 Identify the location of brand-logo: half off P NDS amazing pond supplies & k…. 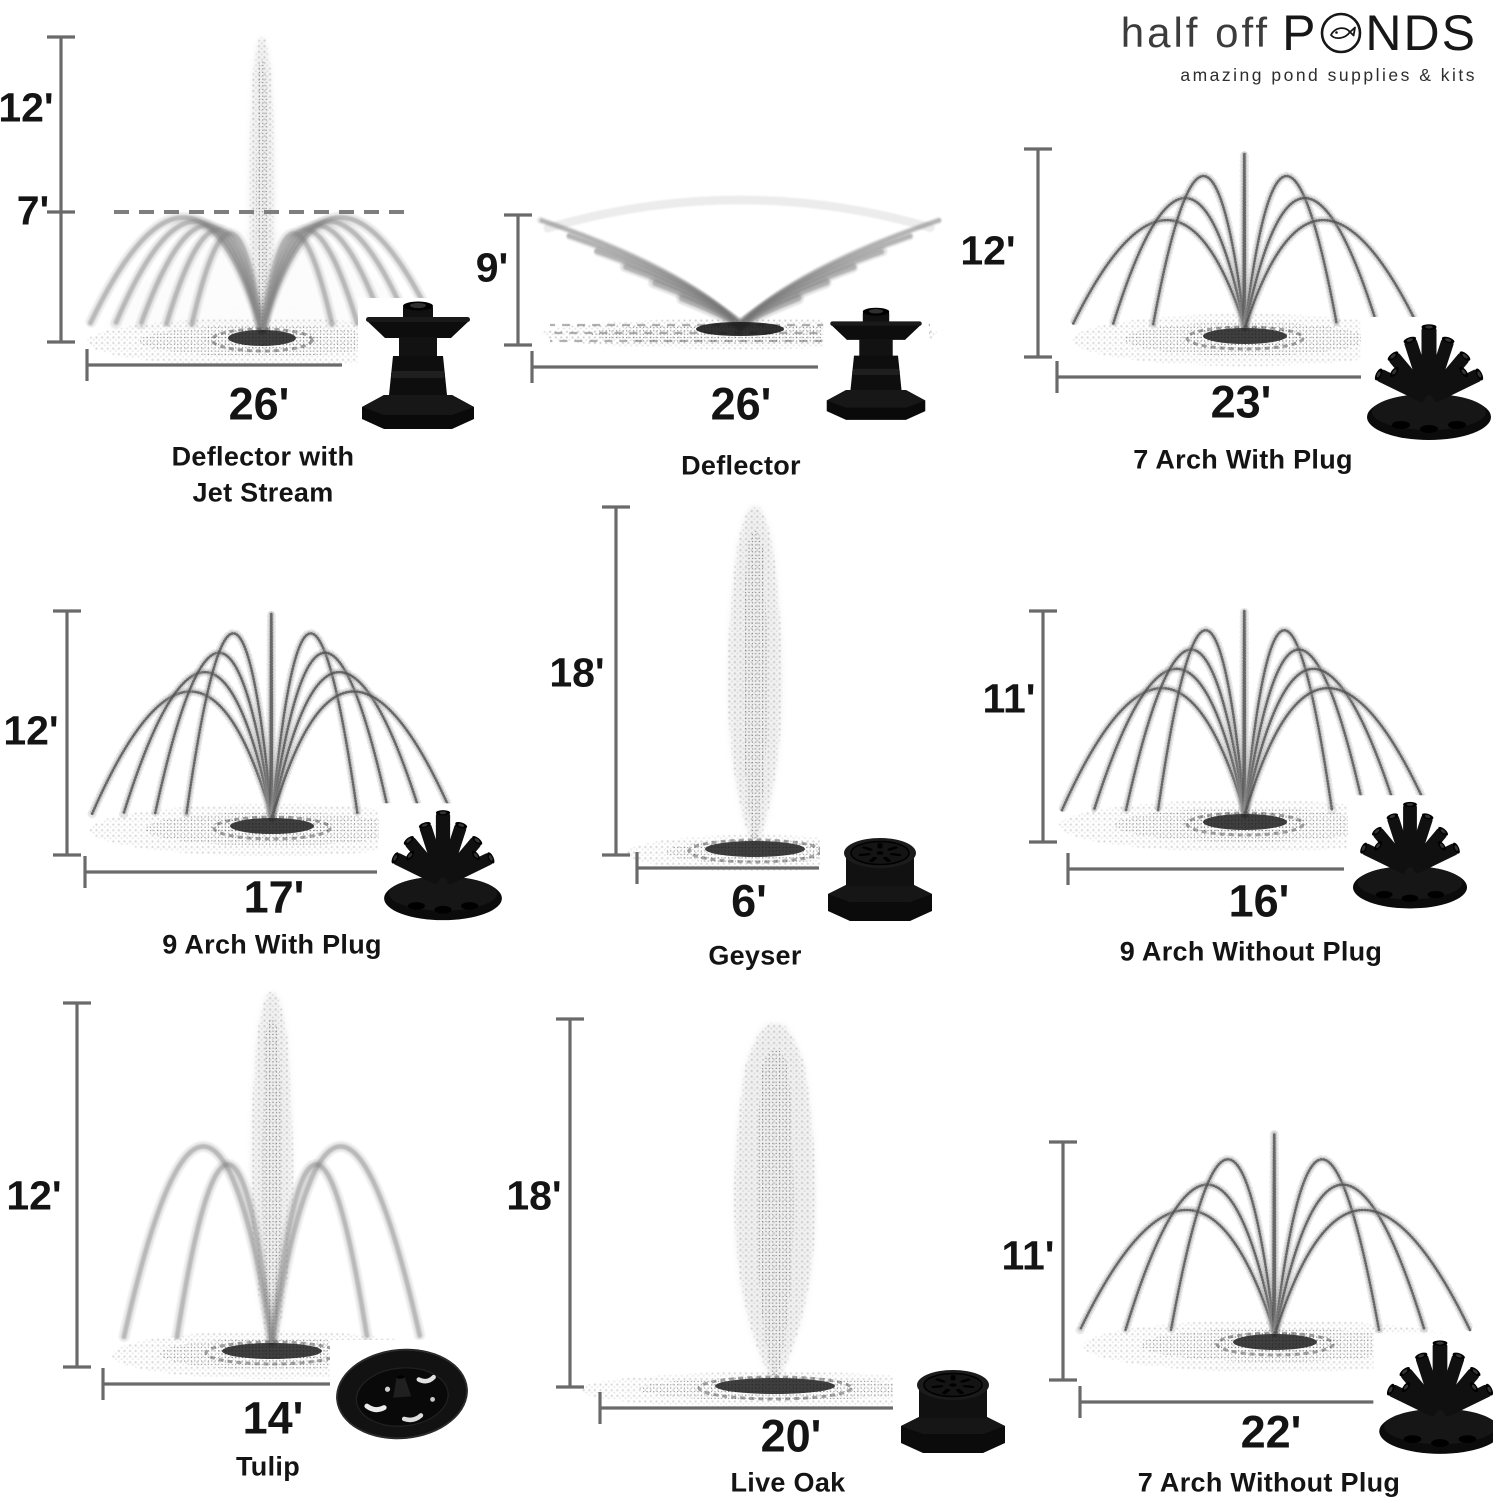
(1299, 45).